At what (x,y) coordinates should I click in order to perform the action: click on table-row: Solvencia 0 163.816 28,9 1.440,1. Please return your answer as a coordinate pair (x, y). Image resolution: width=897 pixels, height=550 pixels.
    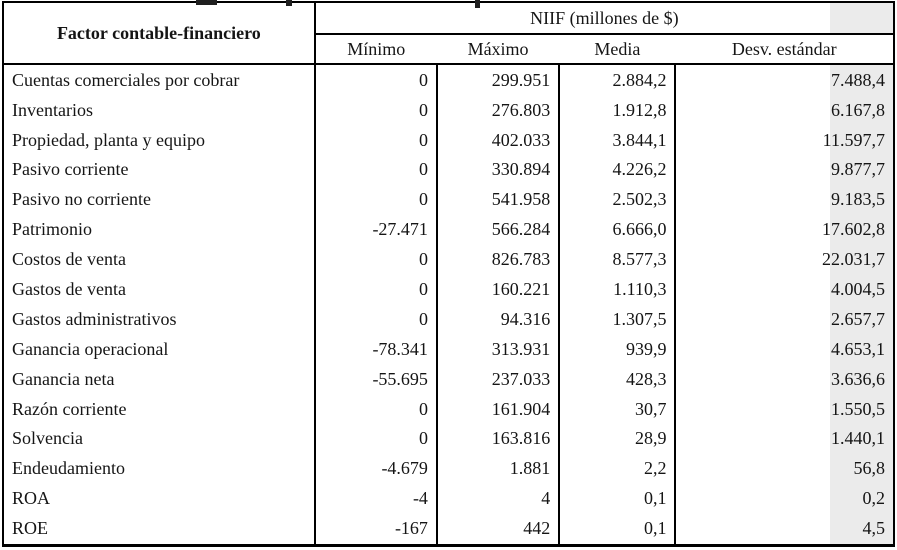
    Looking at the image, I should click on (448, 438).